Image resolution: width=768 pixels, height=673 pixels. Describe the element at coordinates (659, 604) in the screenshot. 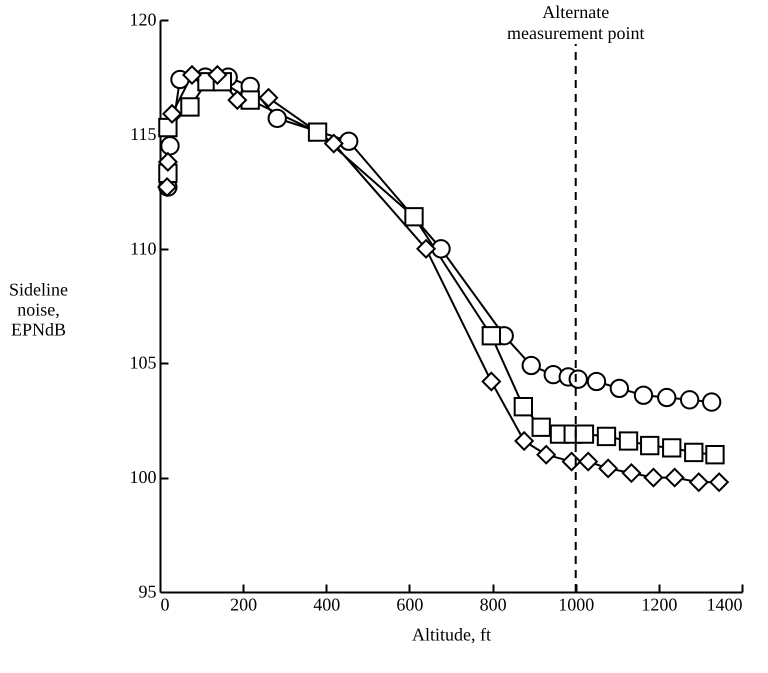

I see `x-tick-label: 1200` at that location.